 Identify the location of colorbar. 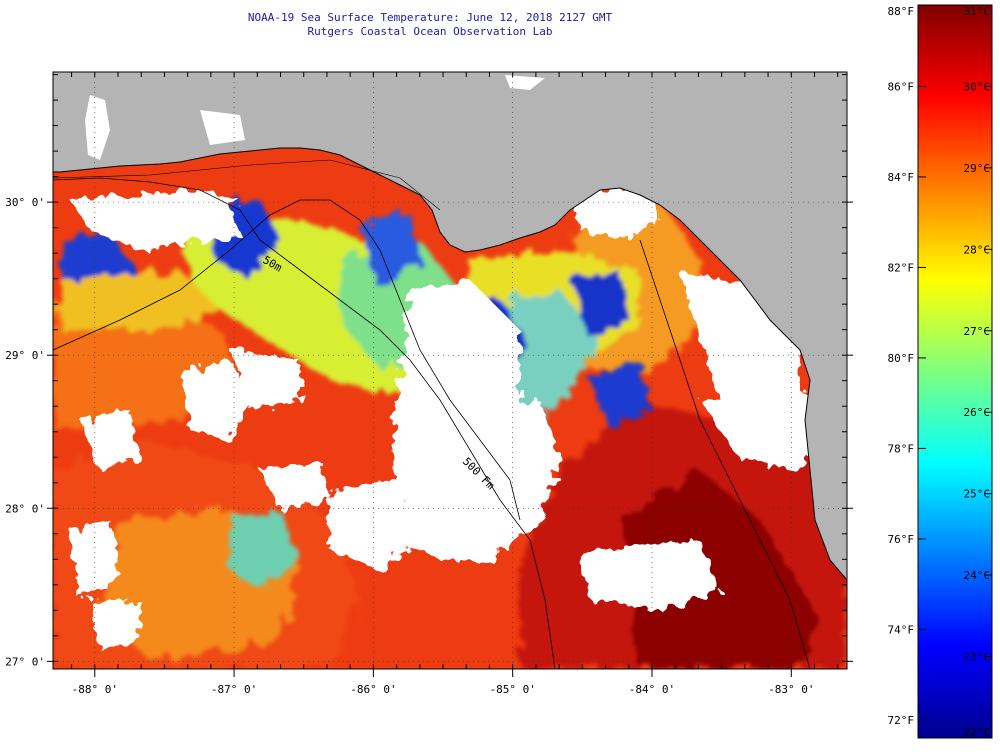
(955, 371).